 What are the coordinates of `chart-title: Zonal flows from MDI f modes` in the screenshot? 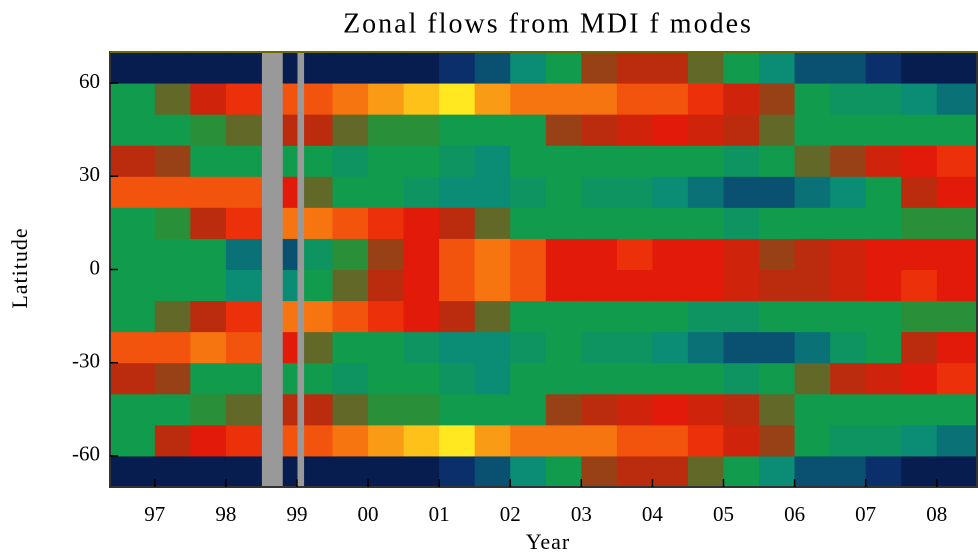 It's located at (548, 23).